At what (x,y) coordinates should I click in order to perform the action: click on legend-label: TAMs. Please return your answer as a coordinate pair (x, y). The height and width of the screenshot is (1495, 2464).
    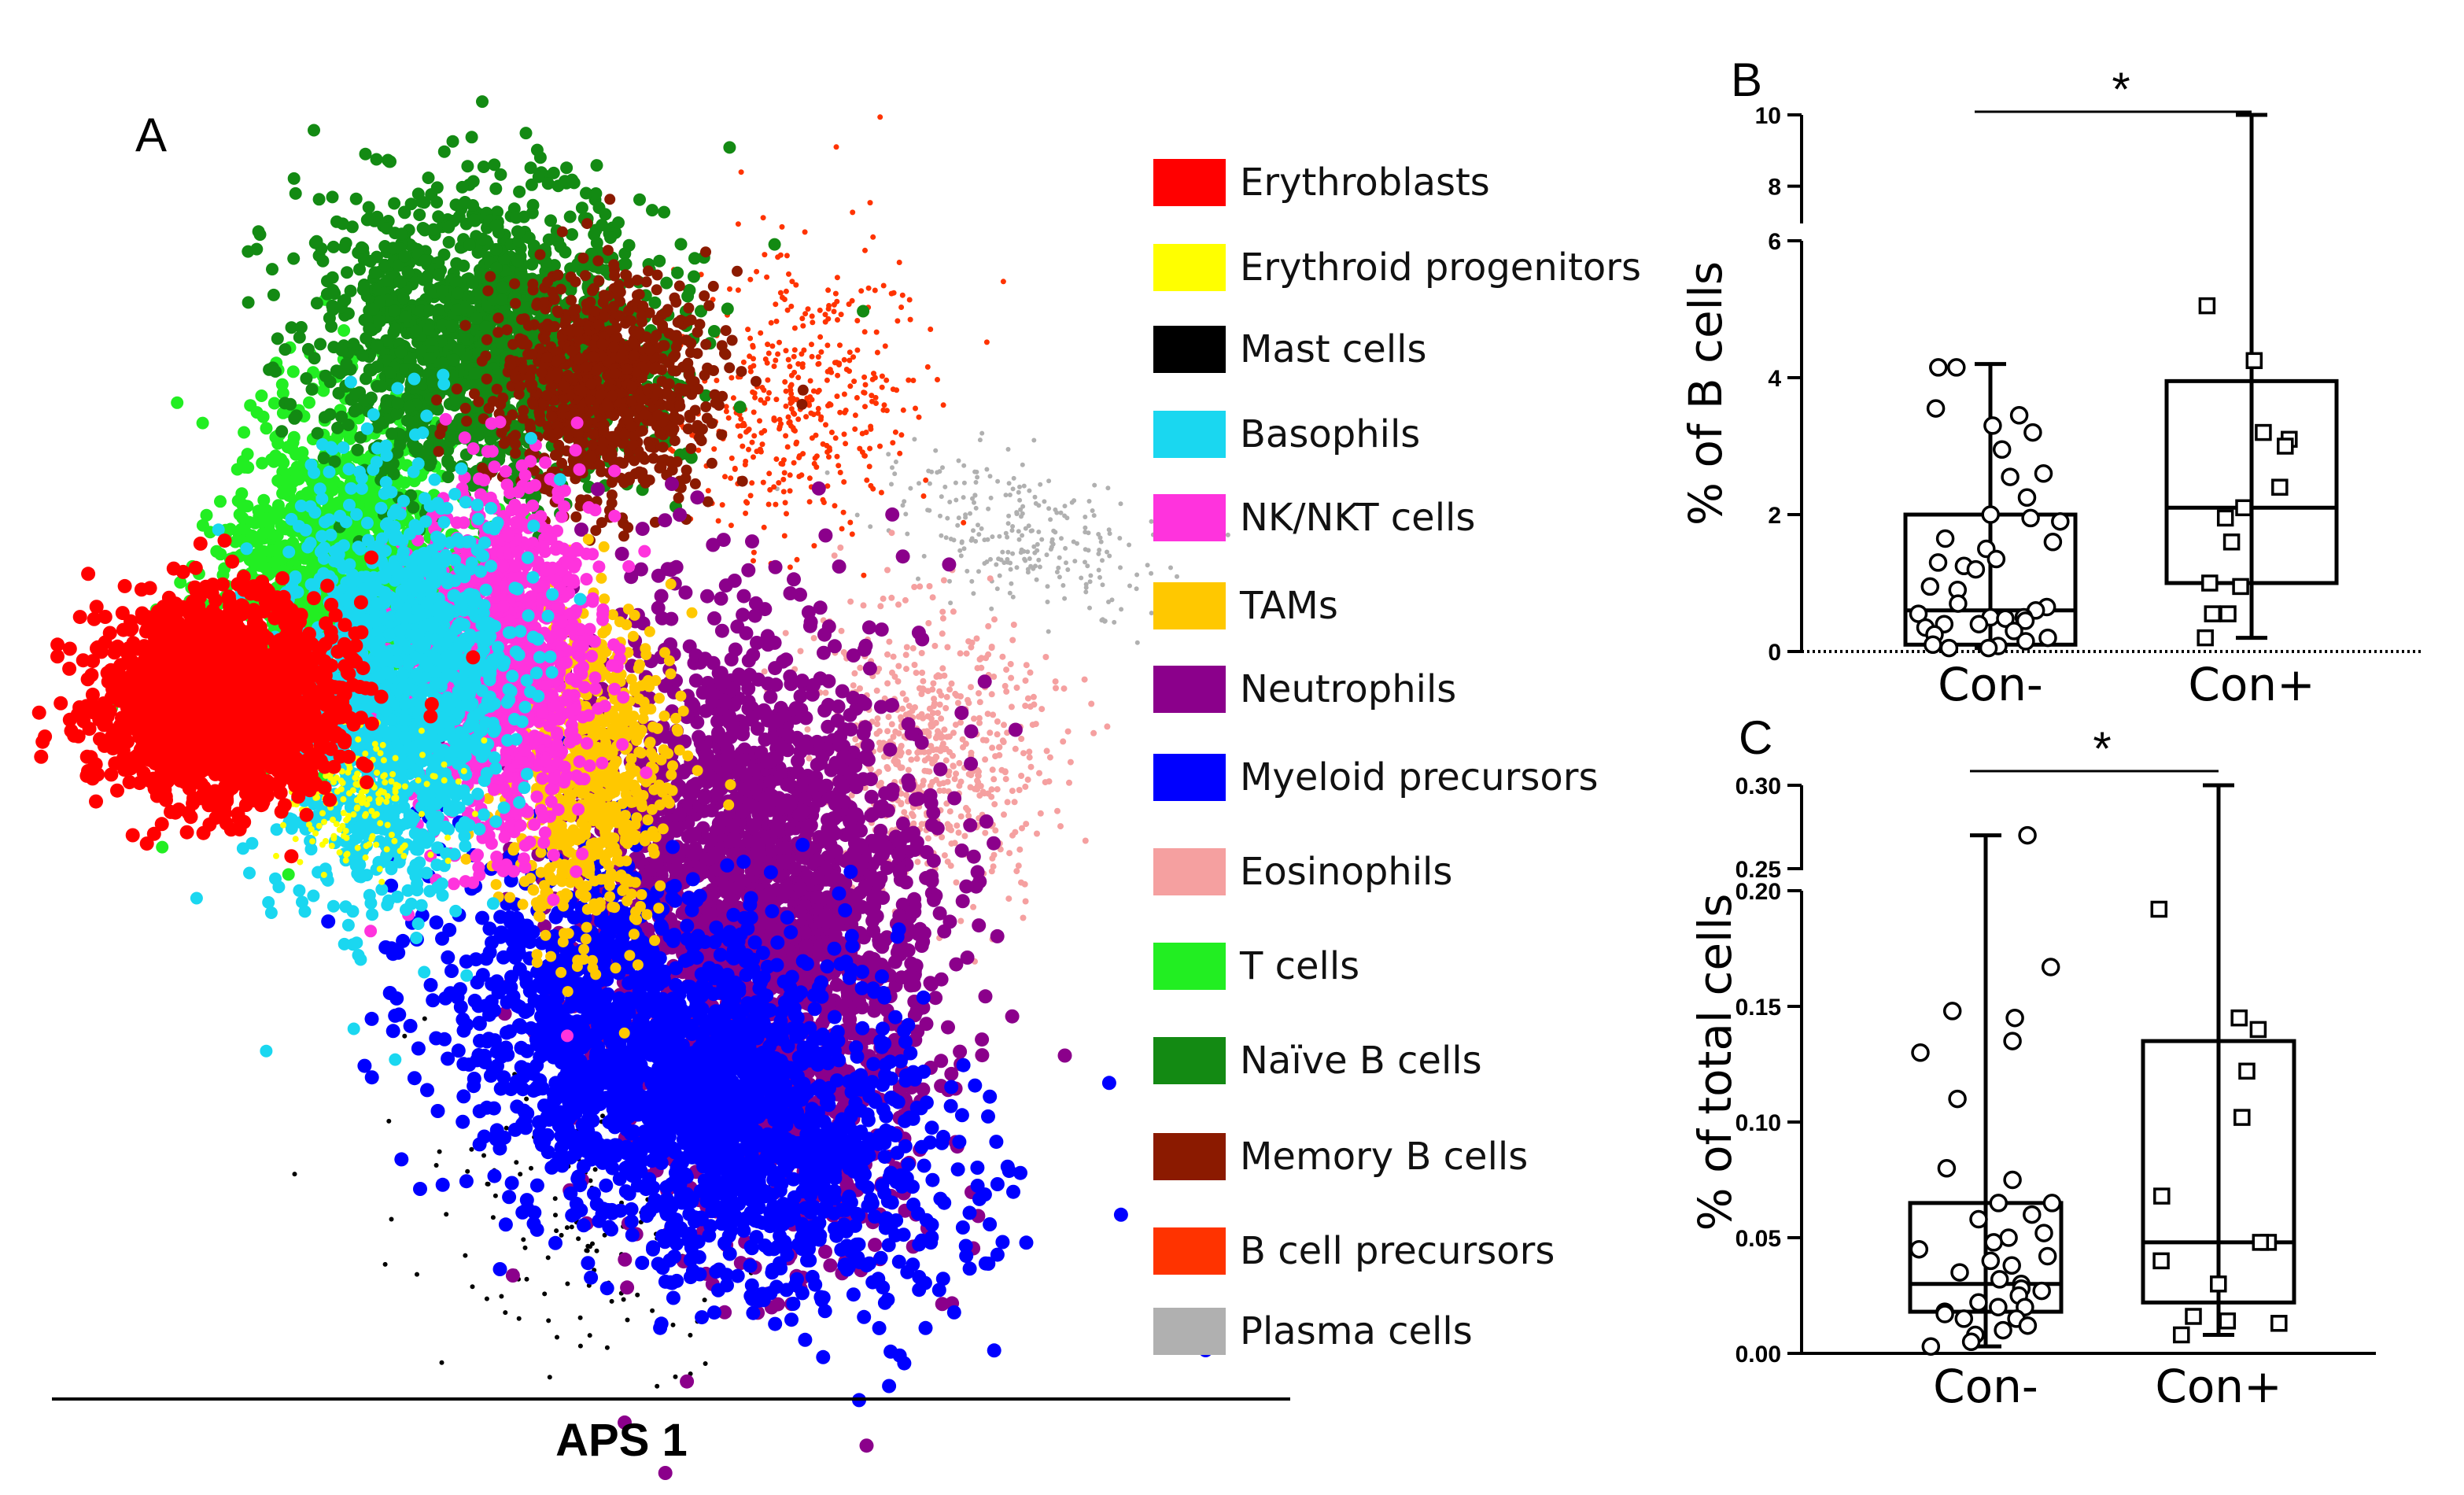
    Looking at the image, I should click on (1288, 606).